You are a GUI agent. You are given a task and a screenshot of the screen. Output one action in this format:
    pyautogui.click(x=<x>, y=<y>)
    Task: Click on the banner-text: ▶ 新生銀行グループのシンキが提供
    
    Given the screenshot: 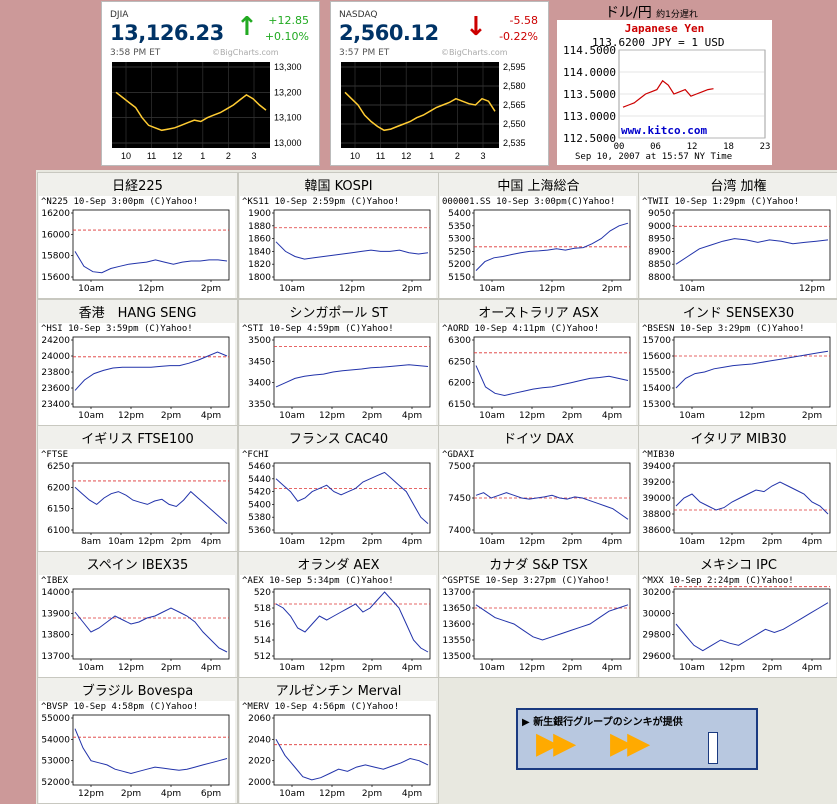 What is the action you would take?
    pyautogui.click(x=602, y=720)
    